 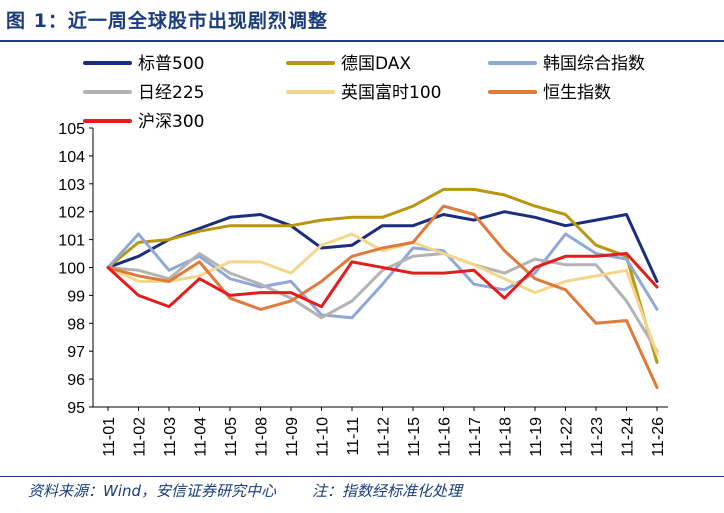 I want to click on y-tick-label: 101, so click(x=71, y=241).